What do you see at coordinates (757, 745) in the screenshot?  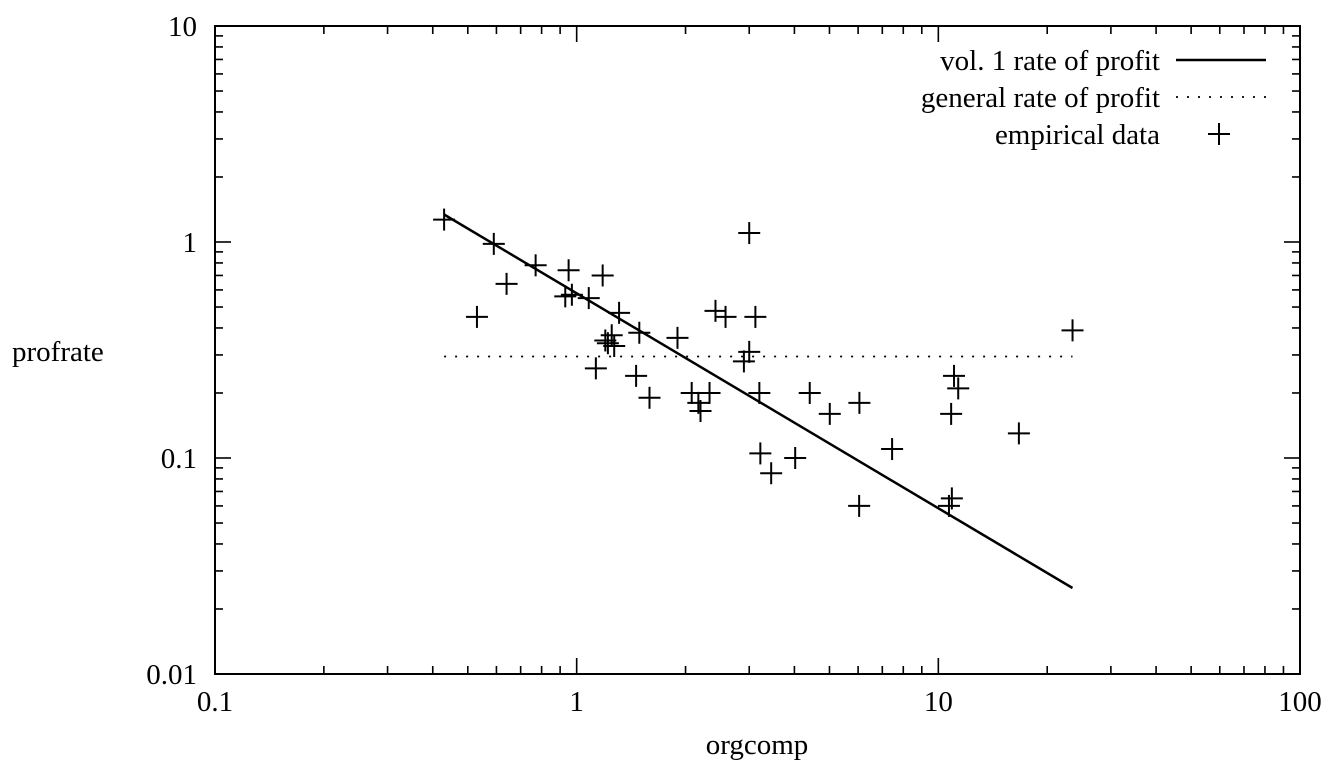 I see `x-axis-label: orgcomp` at bounding box center [757, 745].